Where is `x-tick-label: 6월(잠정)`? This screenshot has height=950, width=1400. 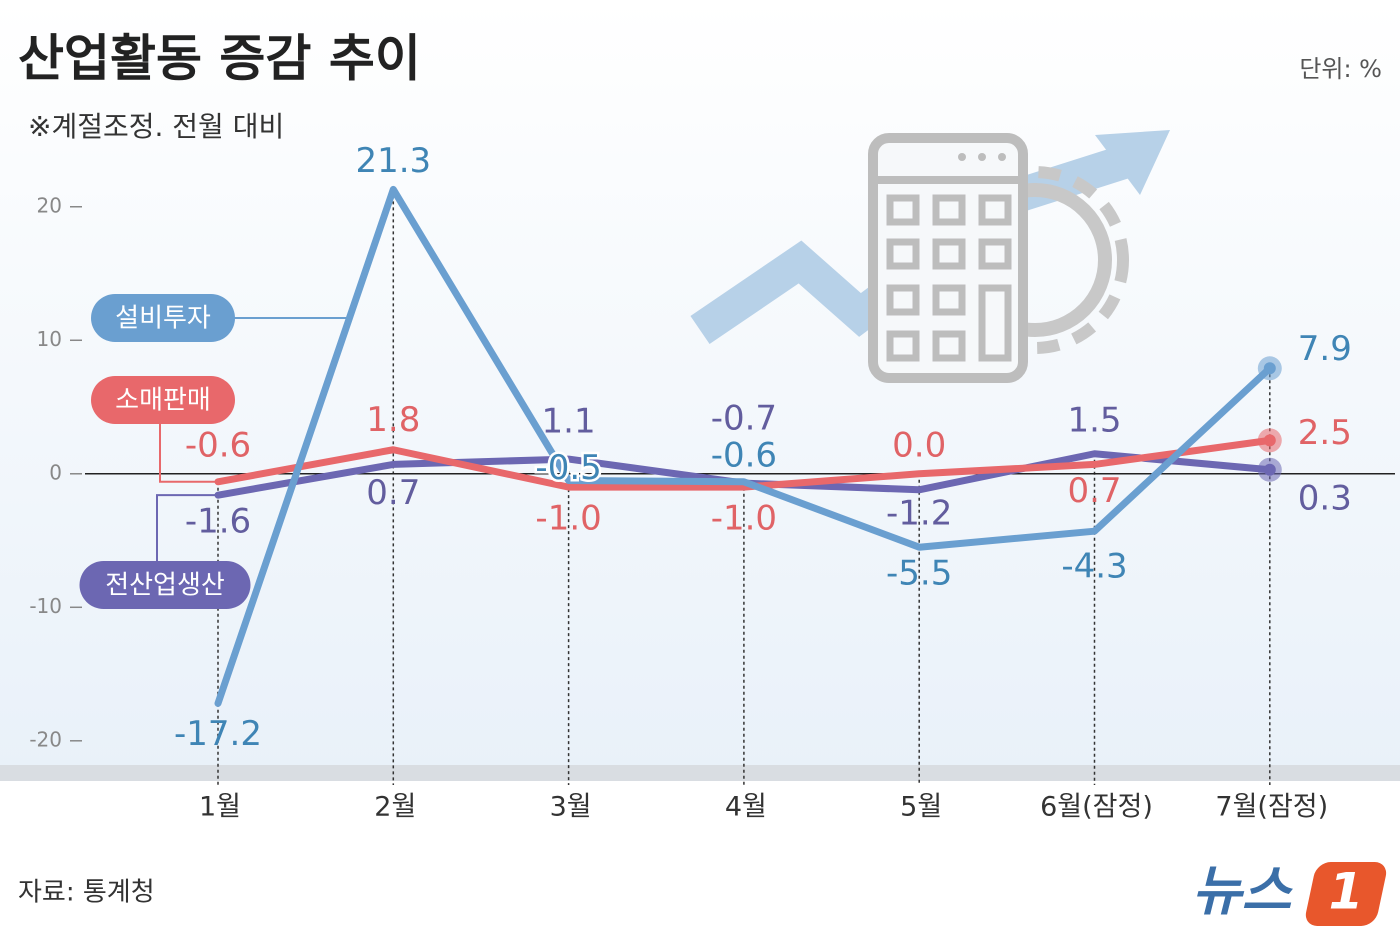
x-tick-label: 6월(잠정) is located at coordinates (1096, 807).